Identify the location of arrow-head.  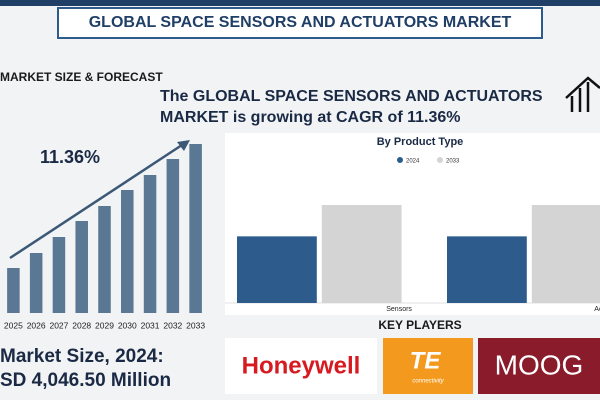
(183, 145).